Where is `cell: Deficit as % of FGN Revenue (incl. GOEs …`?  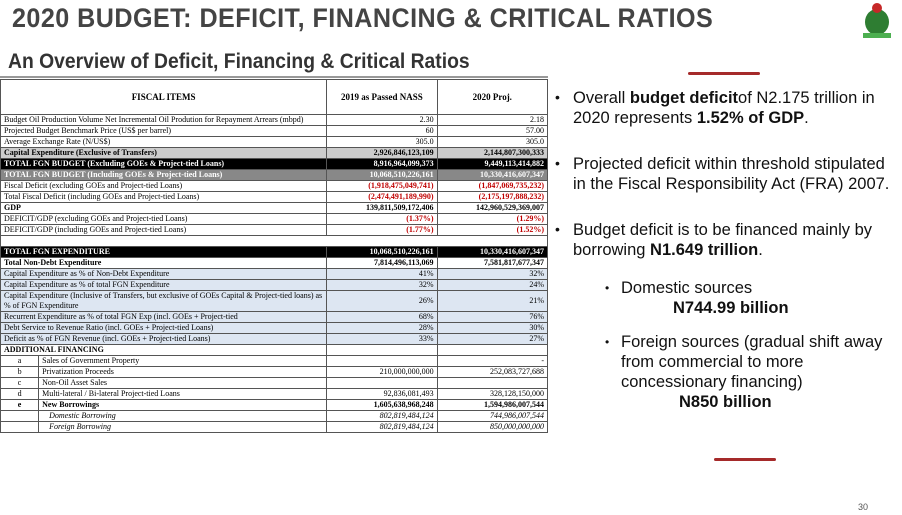
cell: Deficit as % of FGN Revenue (incl. GOEs … is located at coordinates (164, 339).